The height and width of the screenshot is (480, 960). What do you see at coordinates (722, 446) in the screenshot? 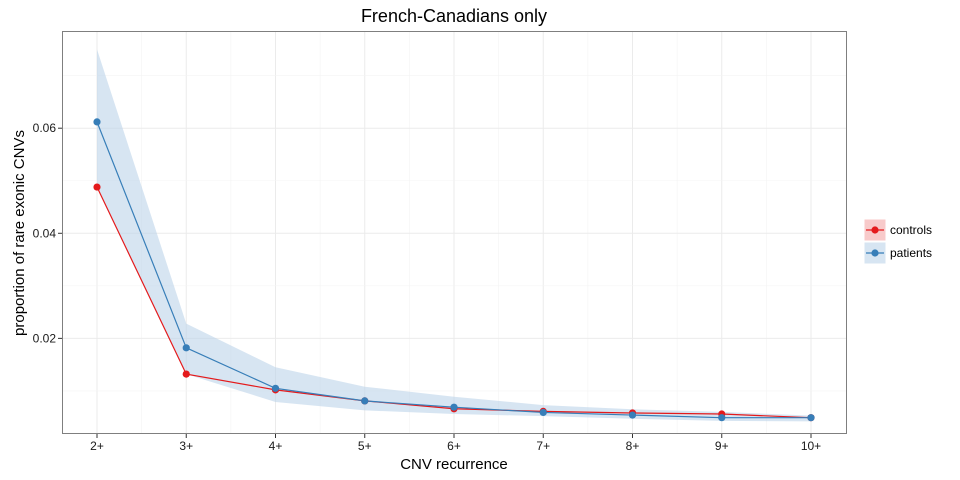
I see `x-tick-label: 9+` at bounding box center [722, 446].